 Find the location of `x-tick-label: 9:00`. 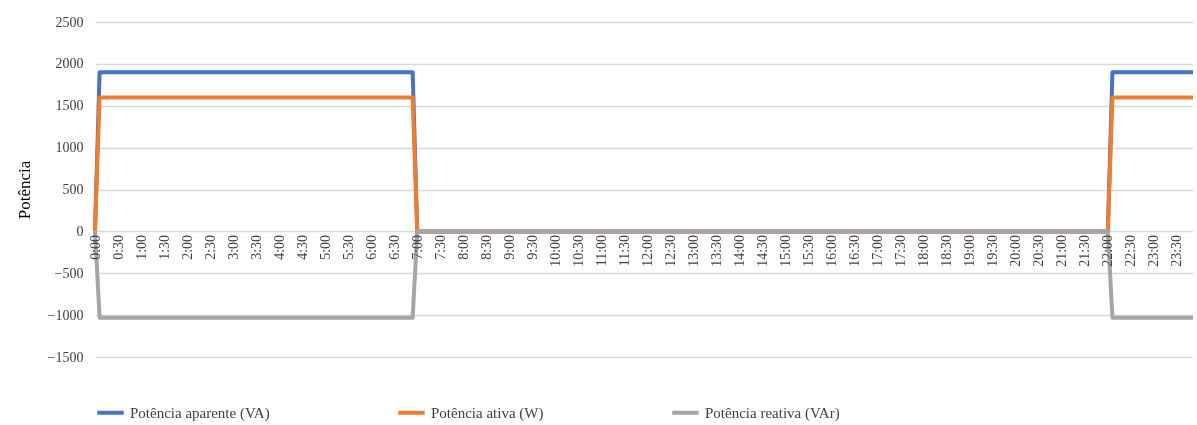

x-tick-label: 9:00 is located at coordinates (509, 247).